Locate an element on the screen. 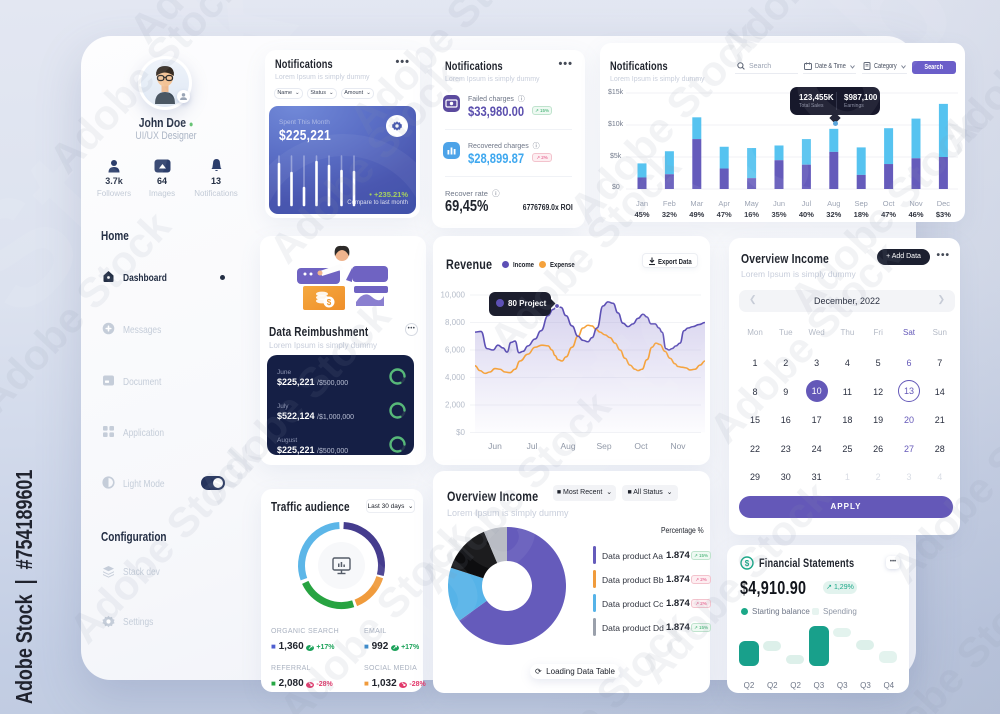 The image size is (1000, 714). svg-text: Nov is located at coordinates (678, 446).